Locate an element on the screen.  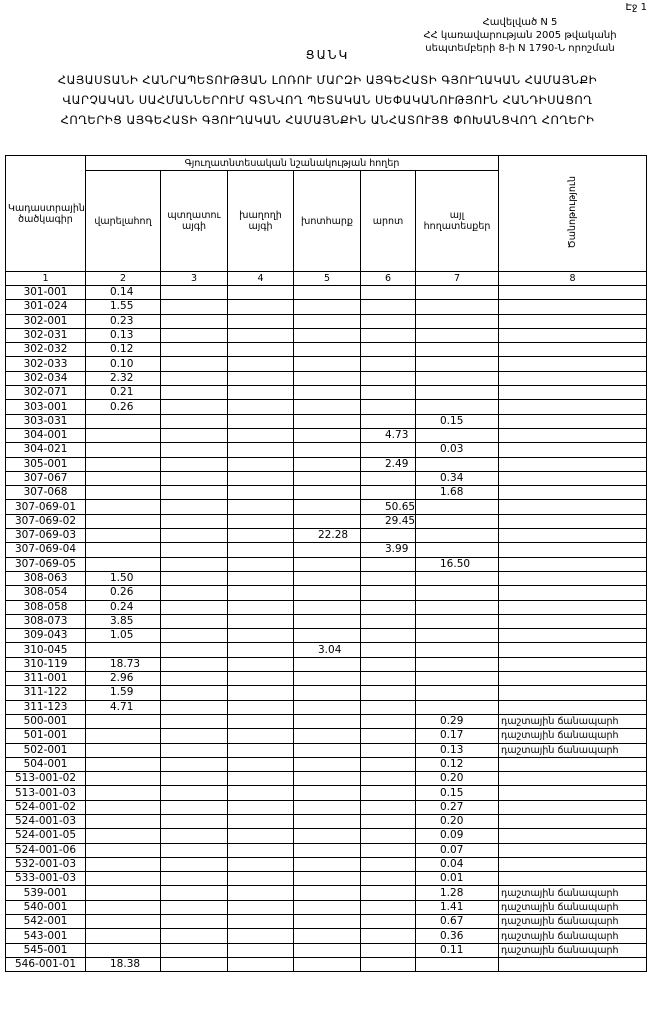
area-cell: 3.04 is located at coordinates (327, 650).